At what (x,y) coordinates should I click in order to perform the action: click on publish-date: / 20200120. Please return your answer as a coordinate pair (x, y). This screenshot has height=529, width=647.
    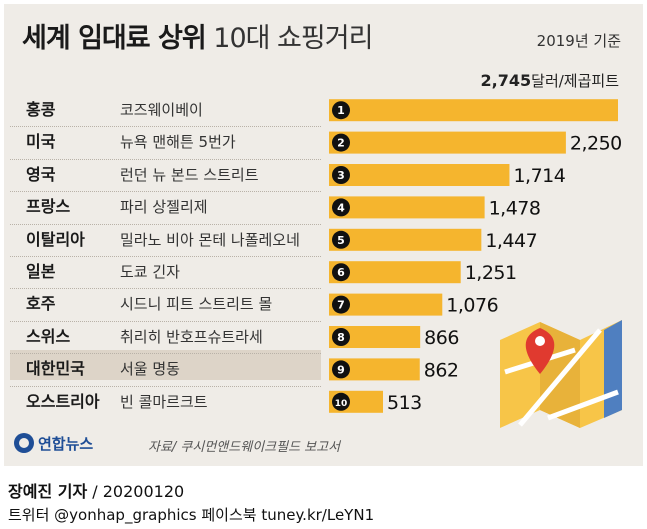
    Looking at the image, I should click on (138, 491).